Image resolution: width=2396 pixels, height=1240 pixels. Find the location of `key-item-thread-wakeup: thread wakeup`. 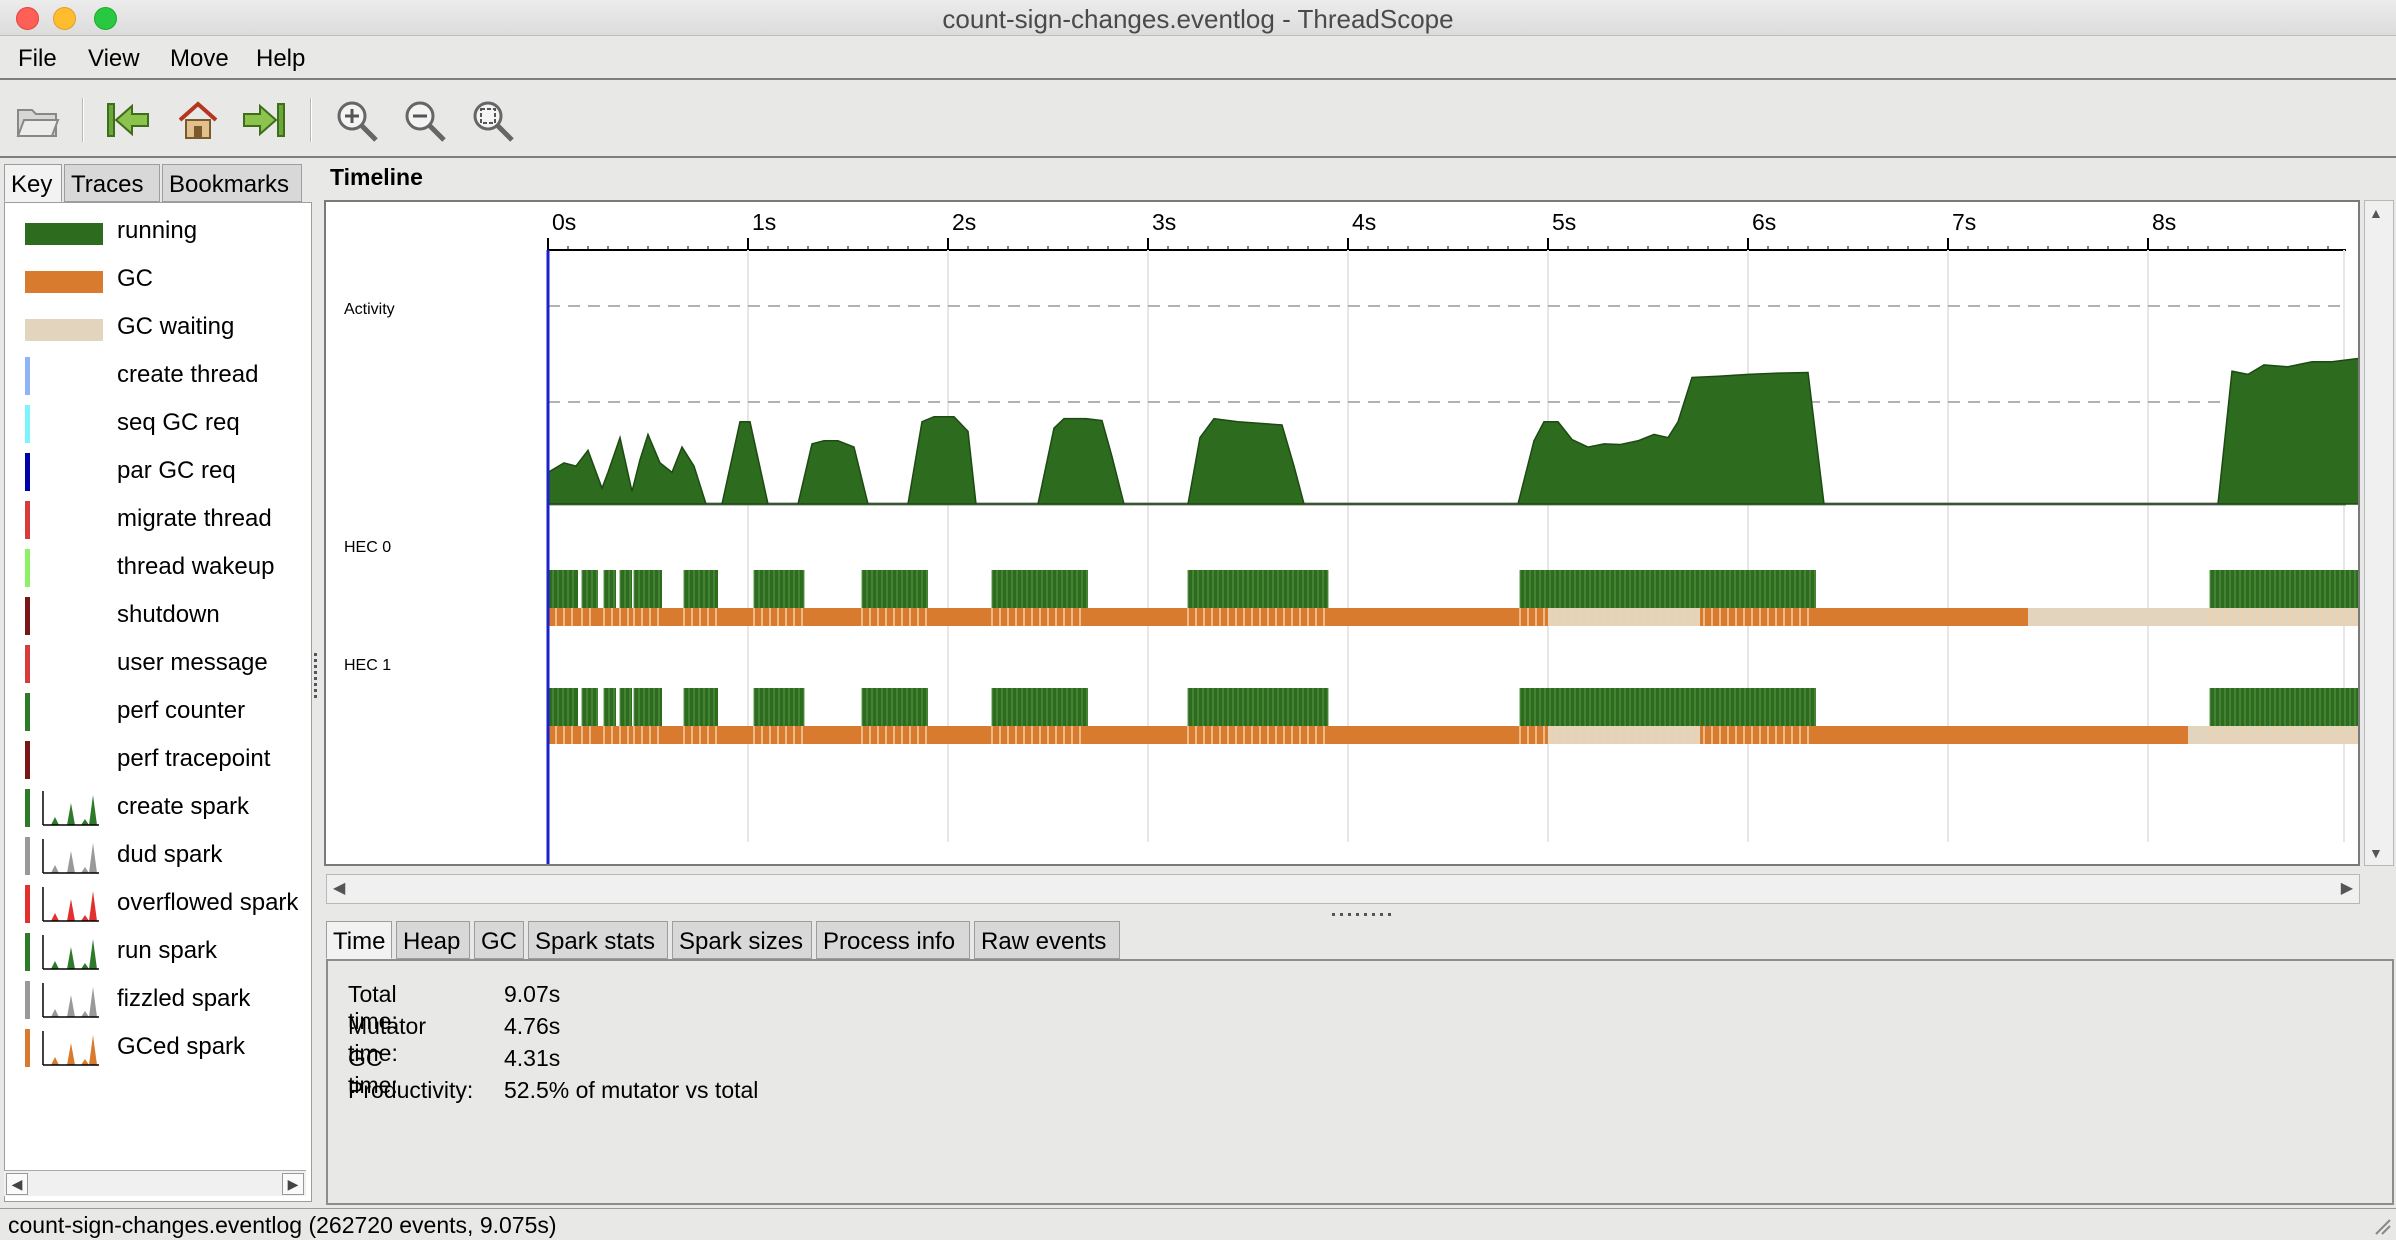

key-item-thread-wakeup: thread wakeup is located at coordinates (158, 567).